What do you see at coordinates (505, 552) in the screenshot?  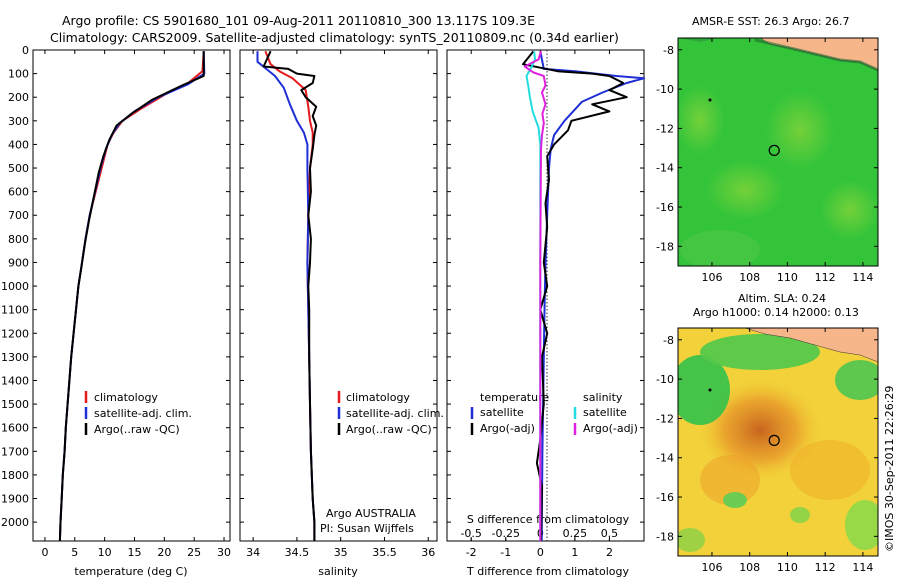 I see `diff-xtick-label: -1` at bounding box center [505, 552].